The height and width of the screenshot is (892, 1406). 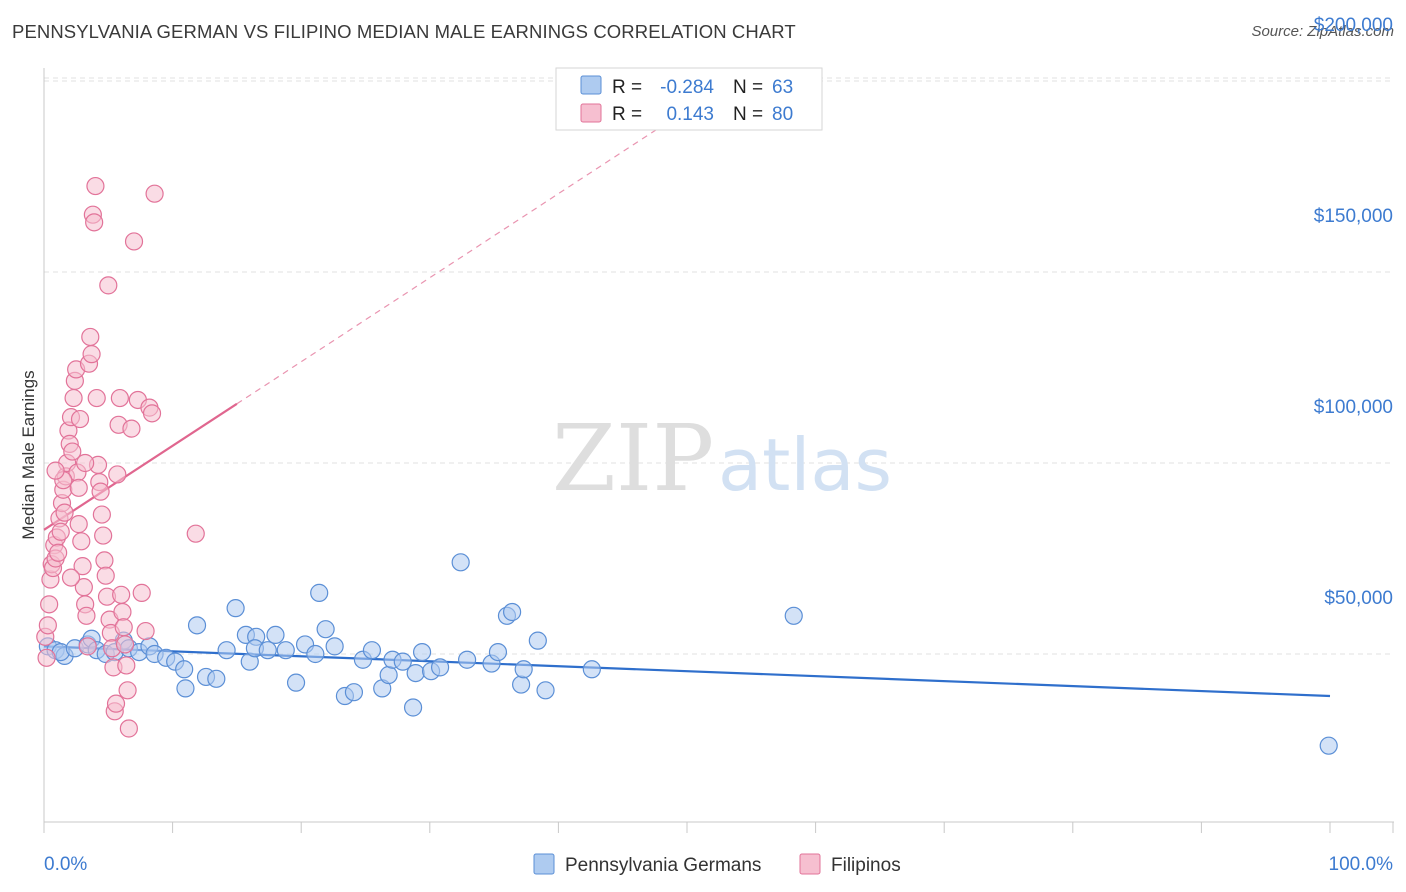 I want to click on y-tick-label: $100,000, so click(x=1353, y=407).